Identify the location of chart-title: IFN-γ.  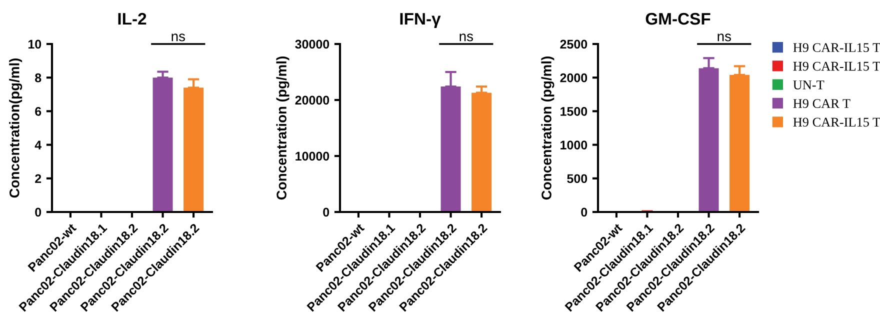
(420, 20).